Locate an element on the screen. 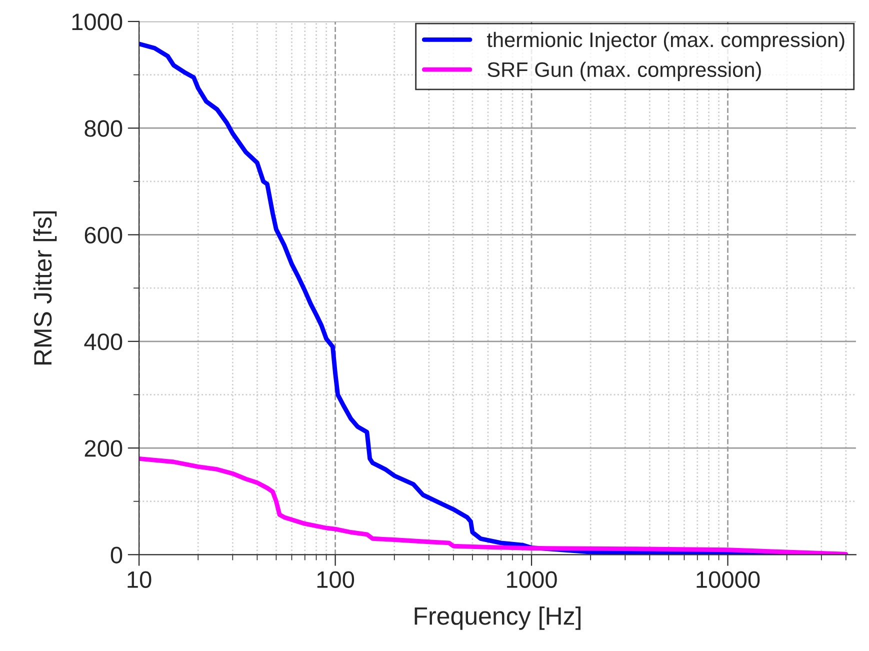 This screenshot has height=651, width=869. x-axis-title: Frequency [Hz] is located at coordinates (497, 618).